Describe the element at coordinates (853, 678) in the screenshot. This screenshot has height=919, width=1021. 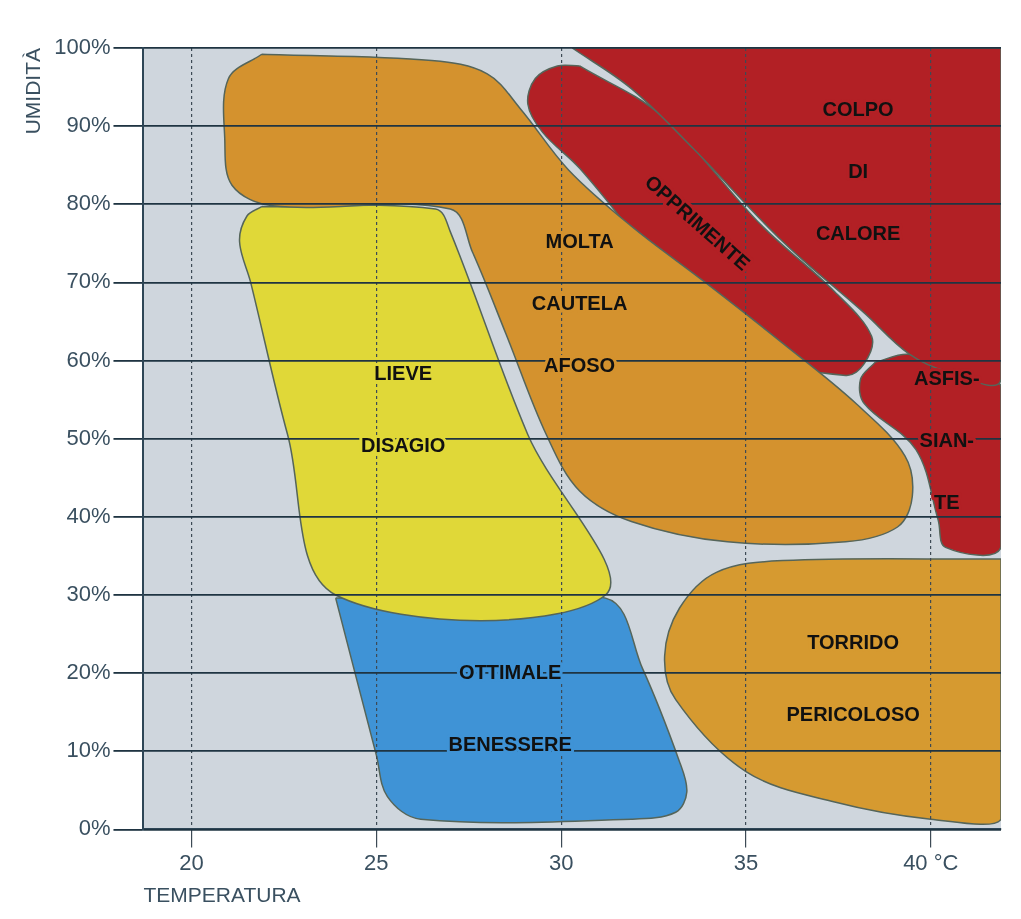
I see `text: TORRIDO PERICOLOSO` at that location.